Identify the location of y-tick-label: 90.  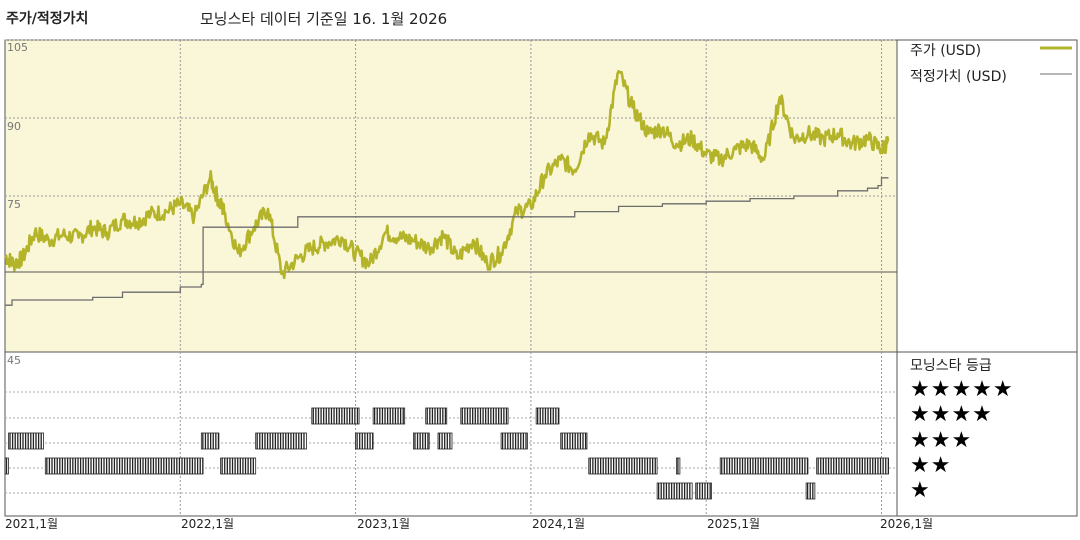
(14, 126).